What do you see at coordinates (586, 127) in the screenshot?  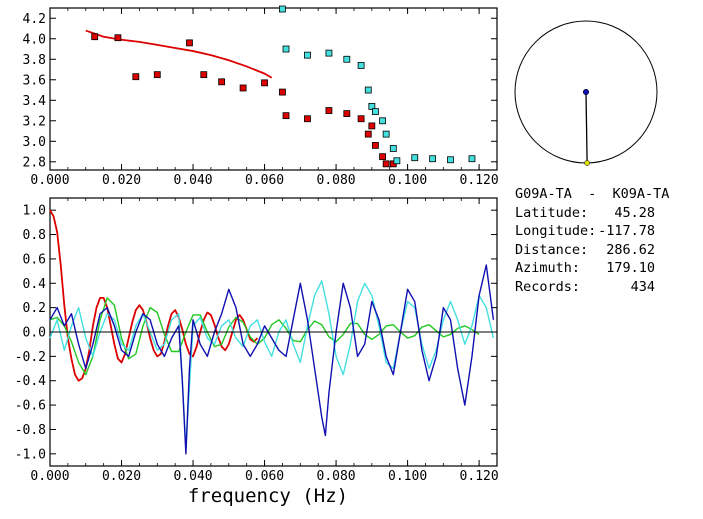 I see `azimuth-line` at bounding box center [586, 127].